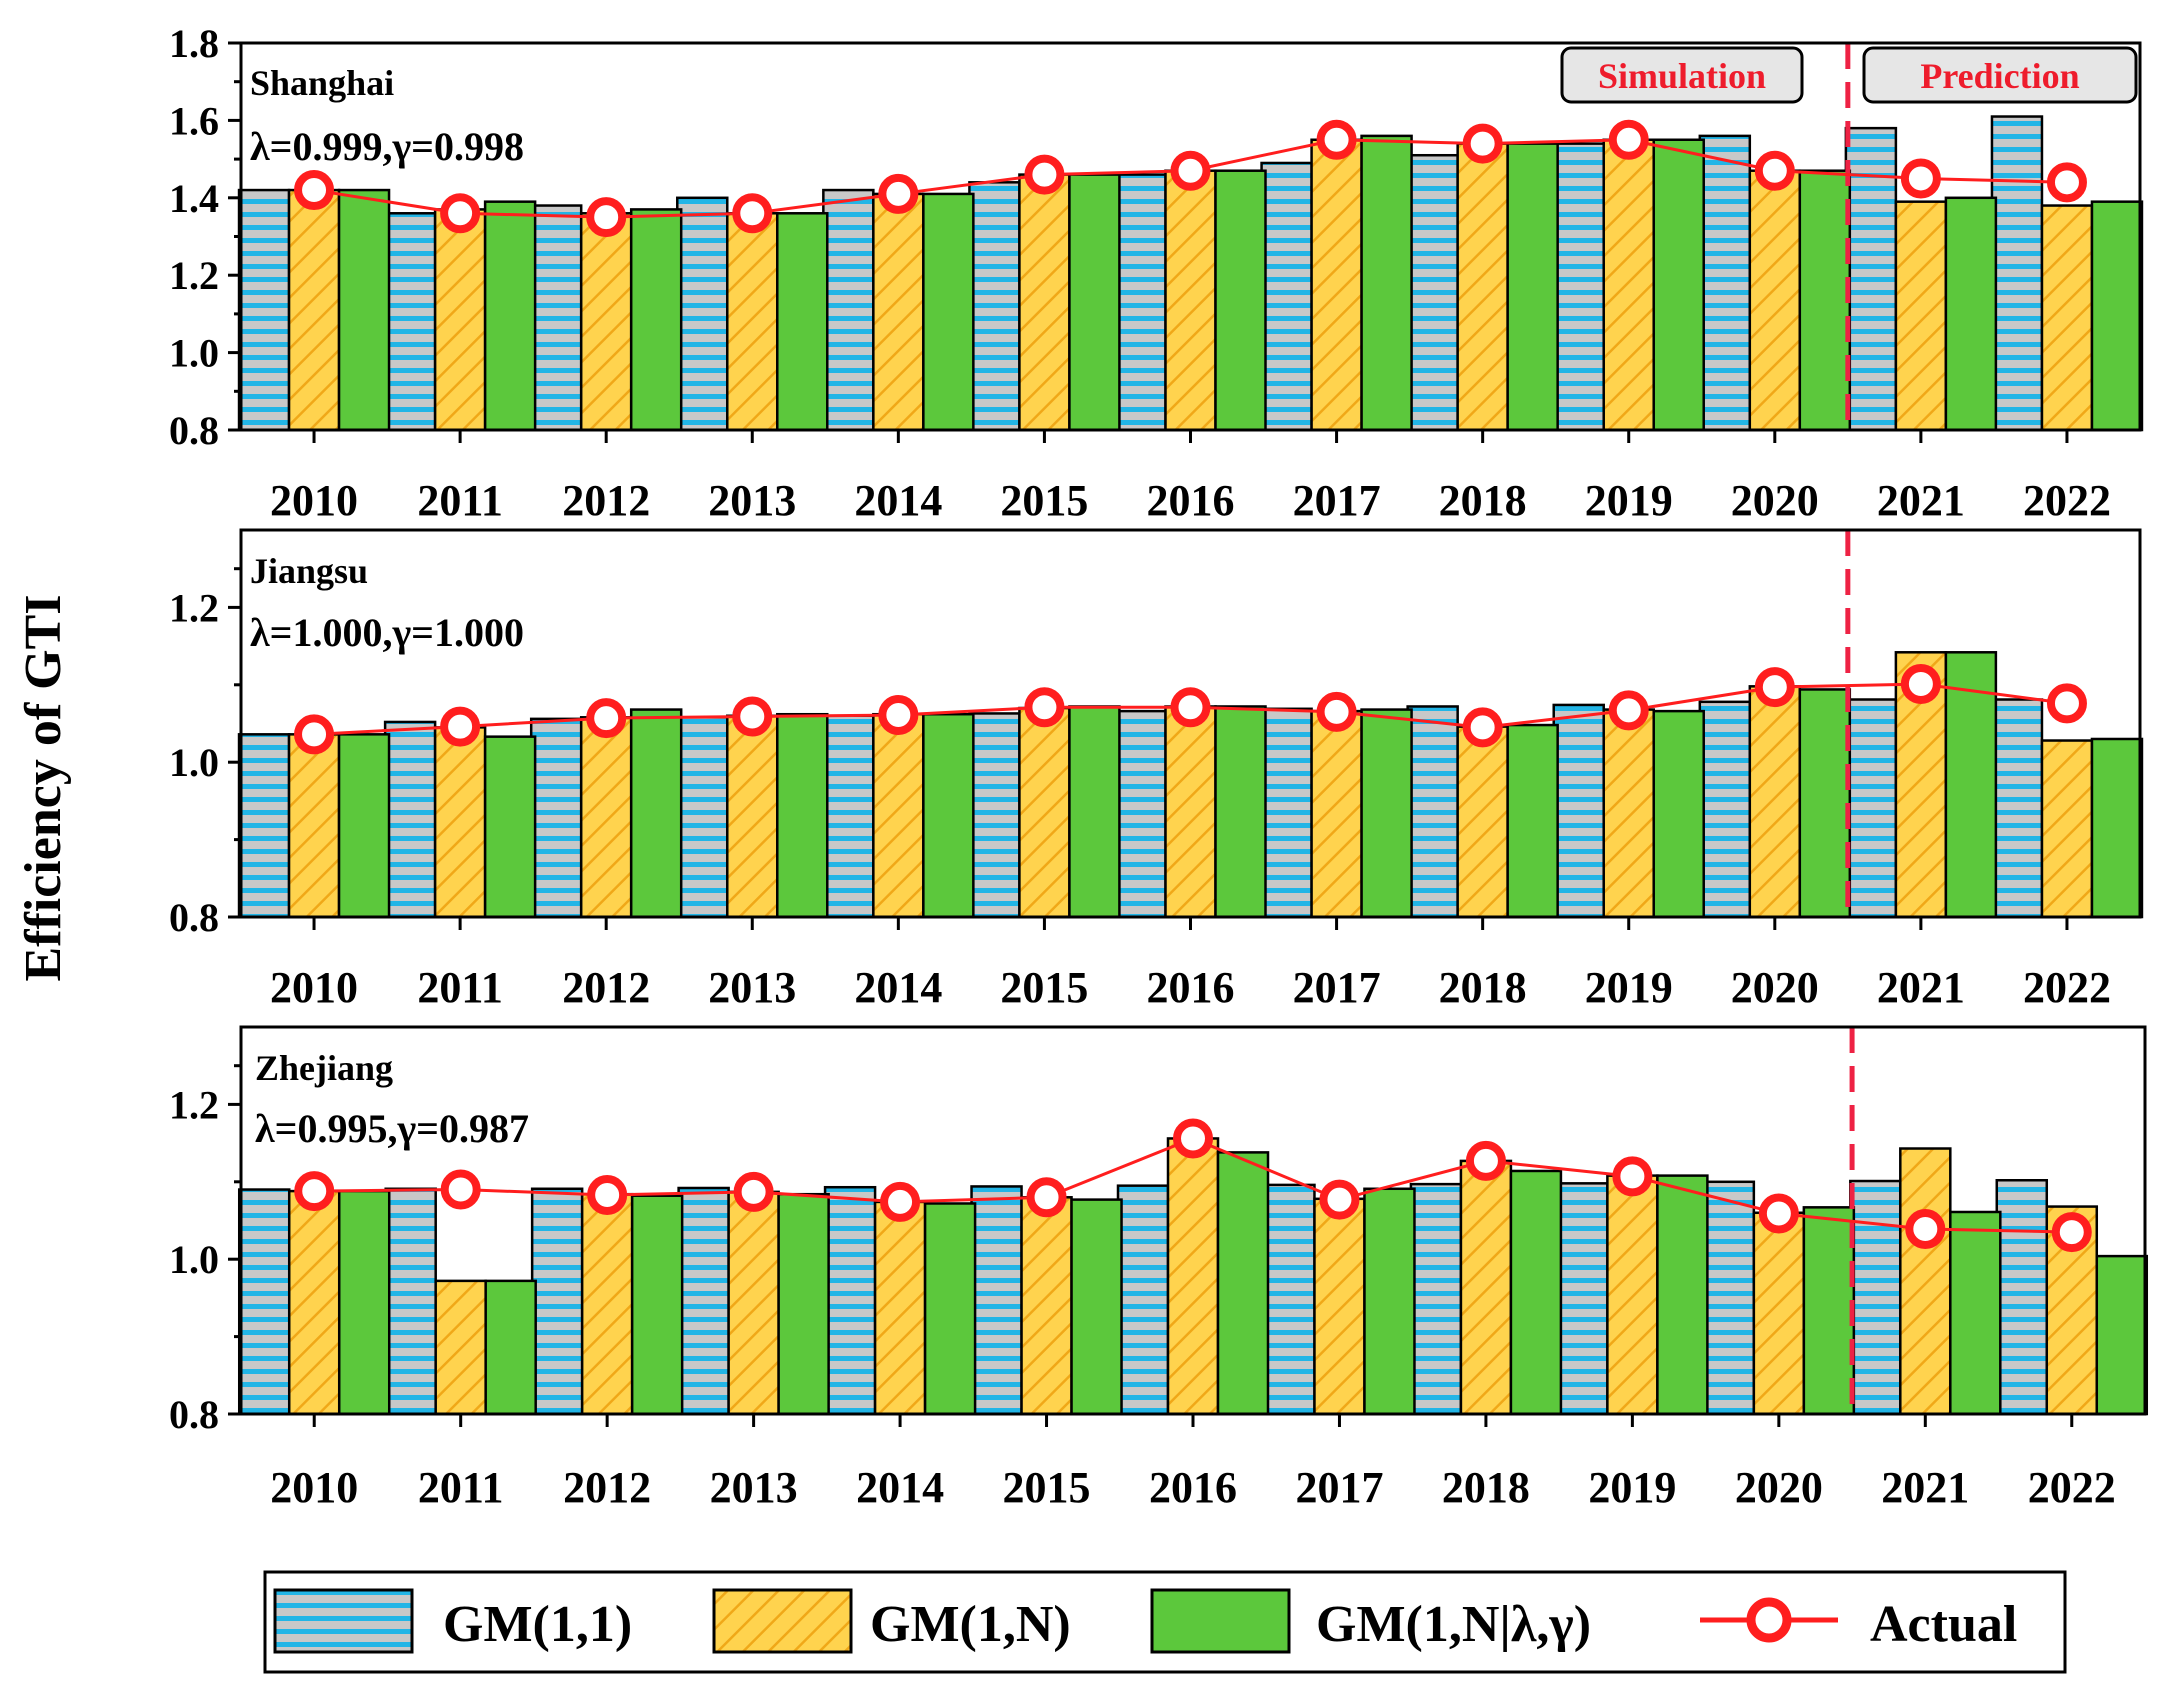  I want to click on bar-gm1nlg-2015, so click(1096, 1307).